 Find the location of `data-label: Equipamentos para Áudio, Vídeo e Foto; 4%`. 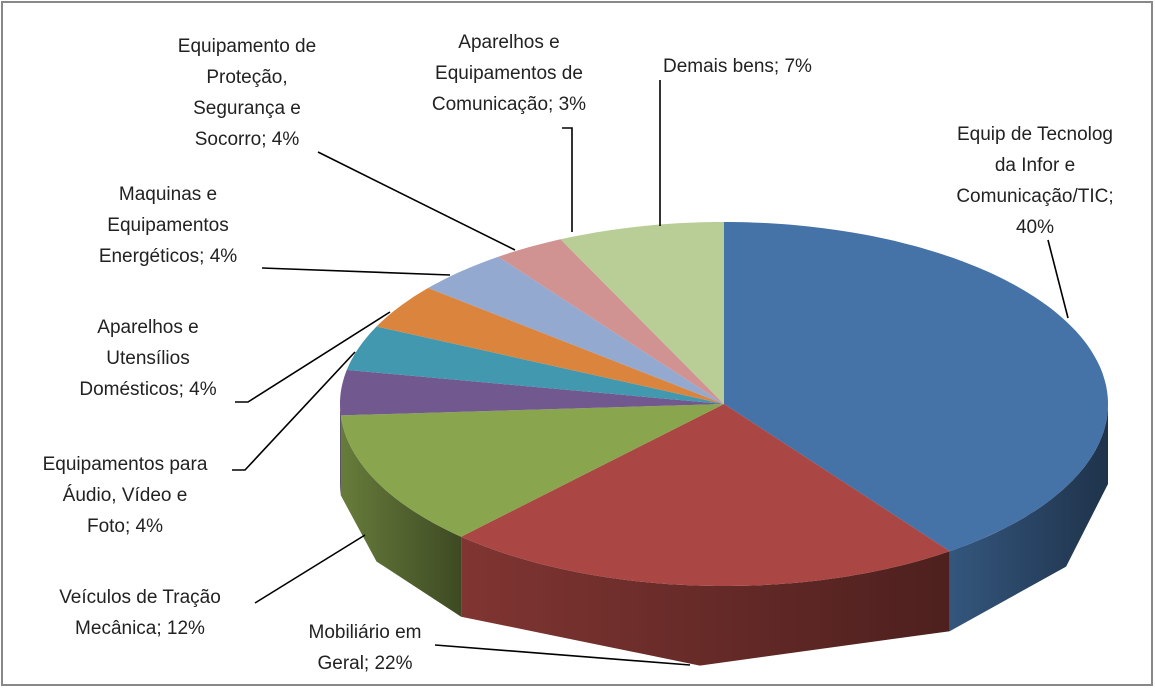

data-label: Equipamentos para Áudio, Vídeo e Foto; 4% is located at coordinates (125, 495).